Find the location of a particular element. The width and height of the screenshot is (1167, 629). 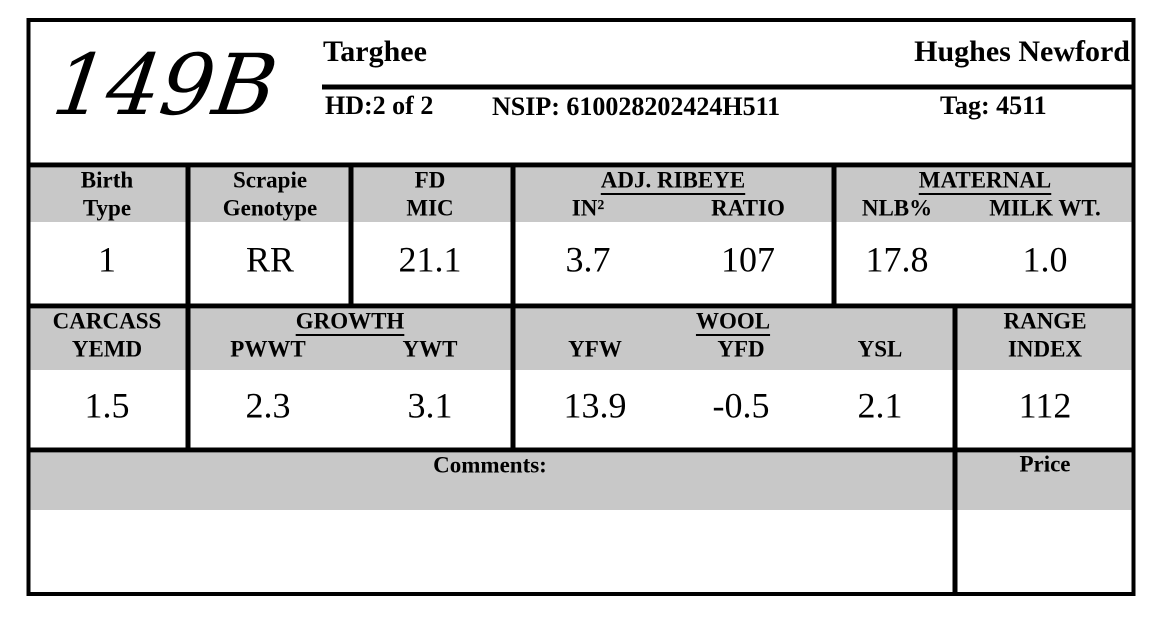

column-label: PWWT is located at coordinates (267, 348).